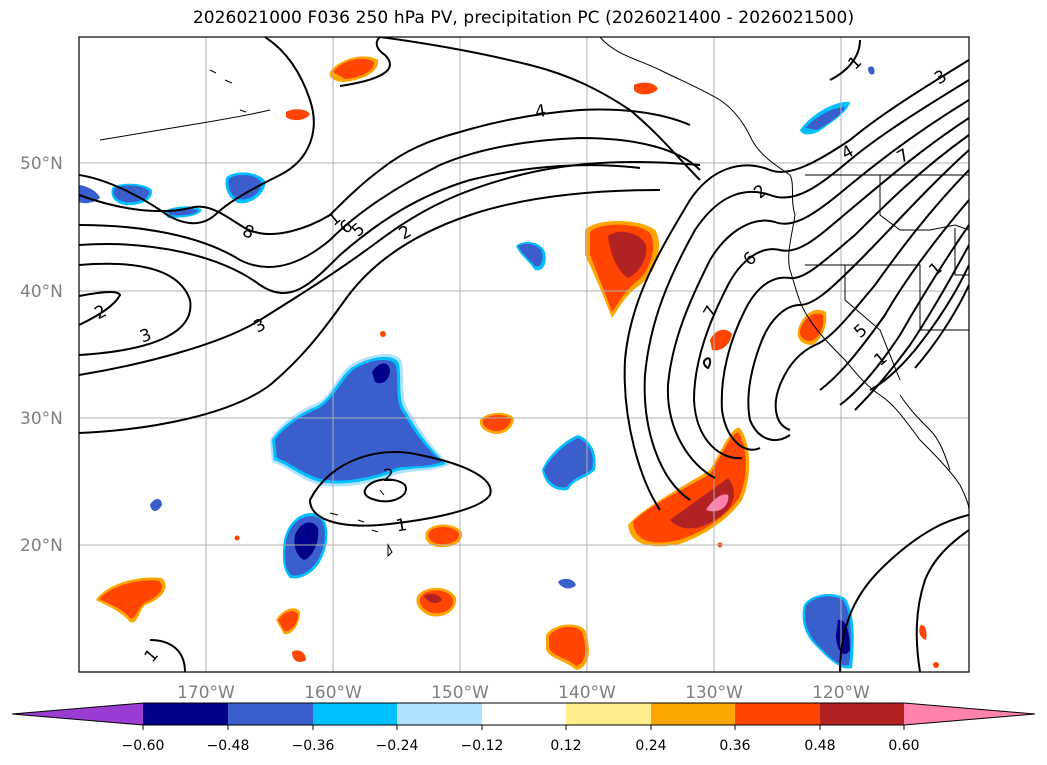 The image size is (1047, 765). I want to click on colorbar-tick-label: −0.48, so click(228, 746).